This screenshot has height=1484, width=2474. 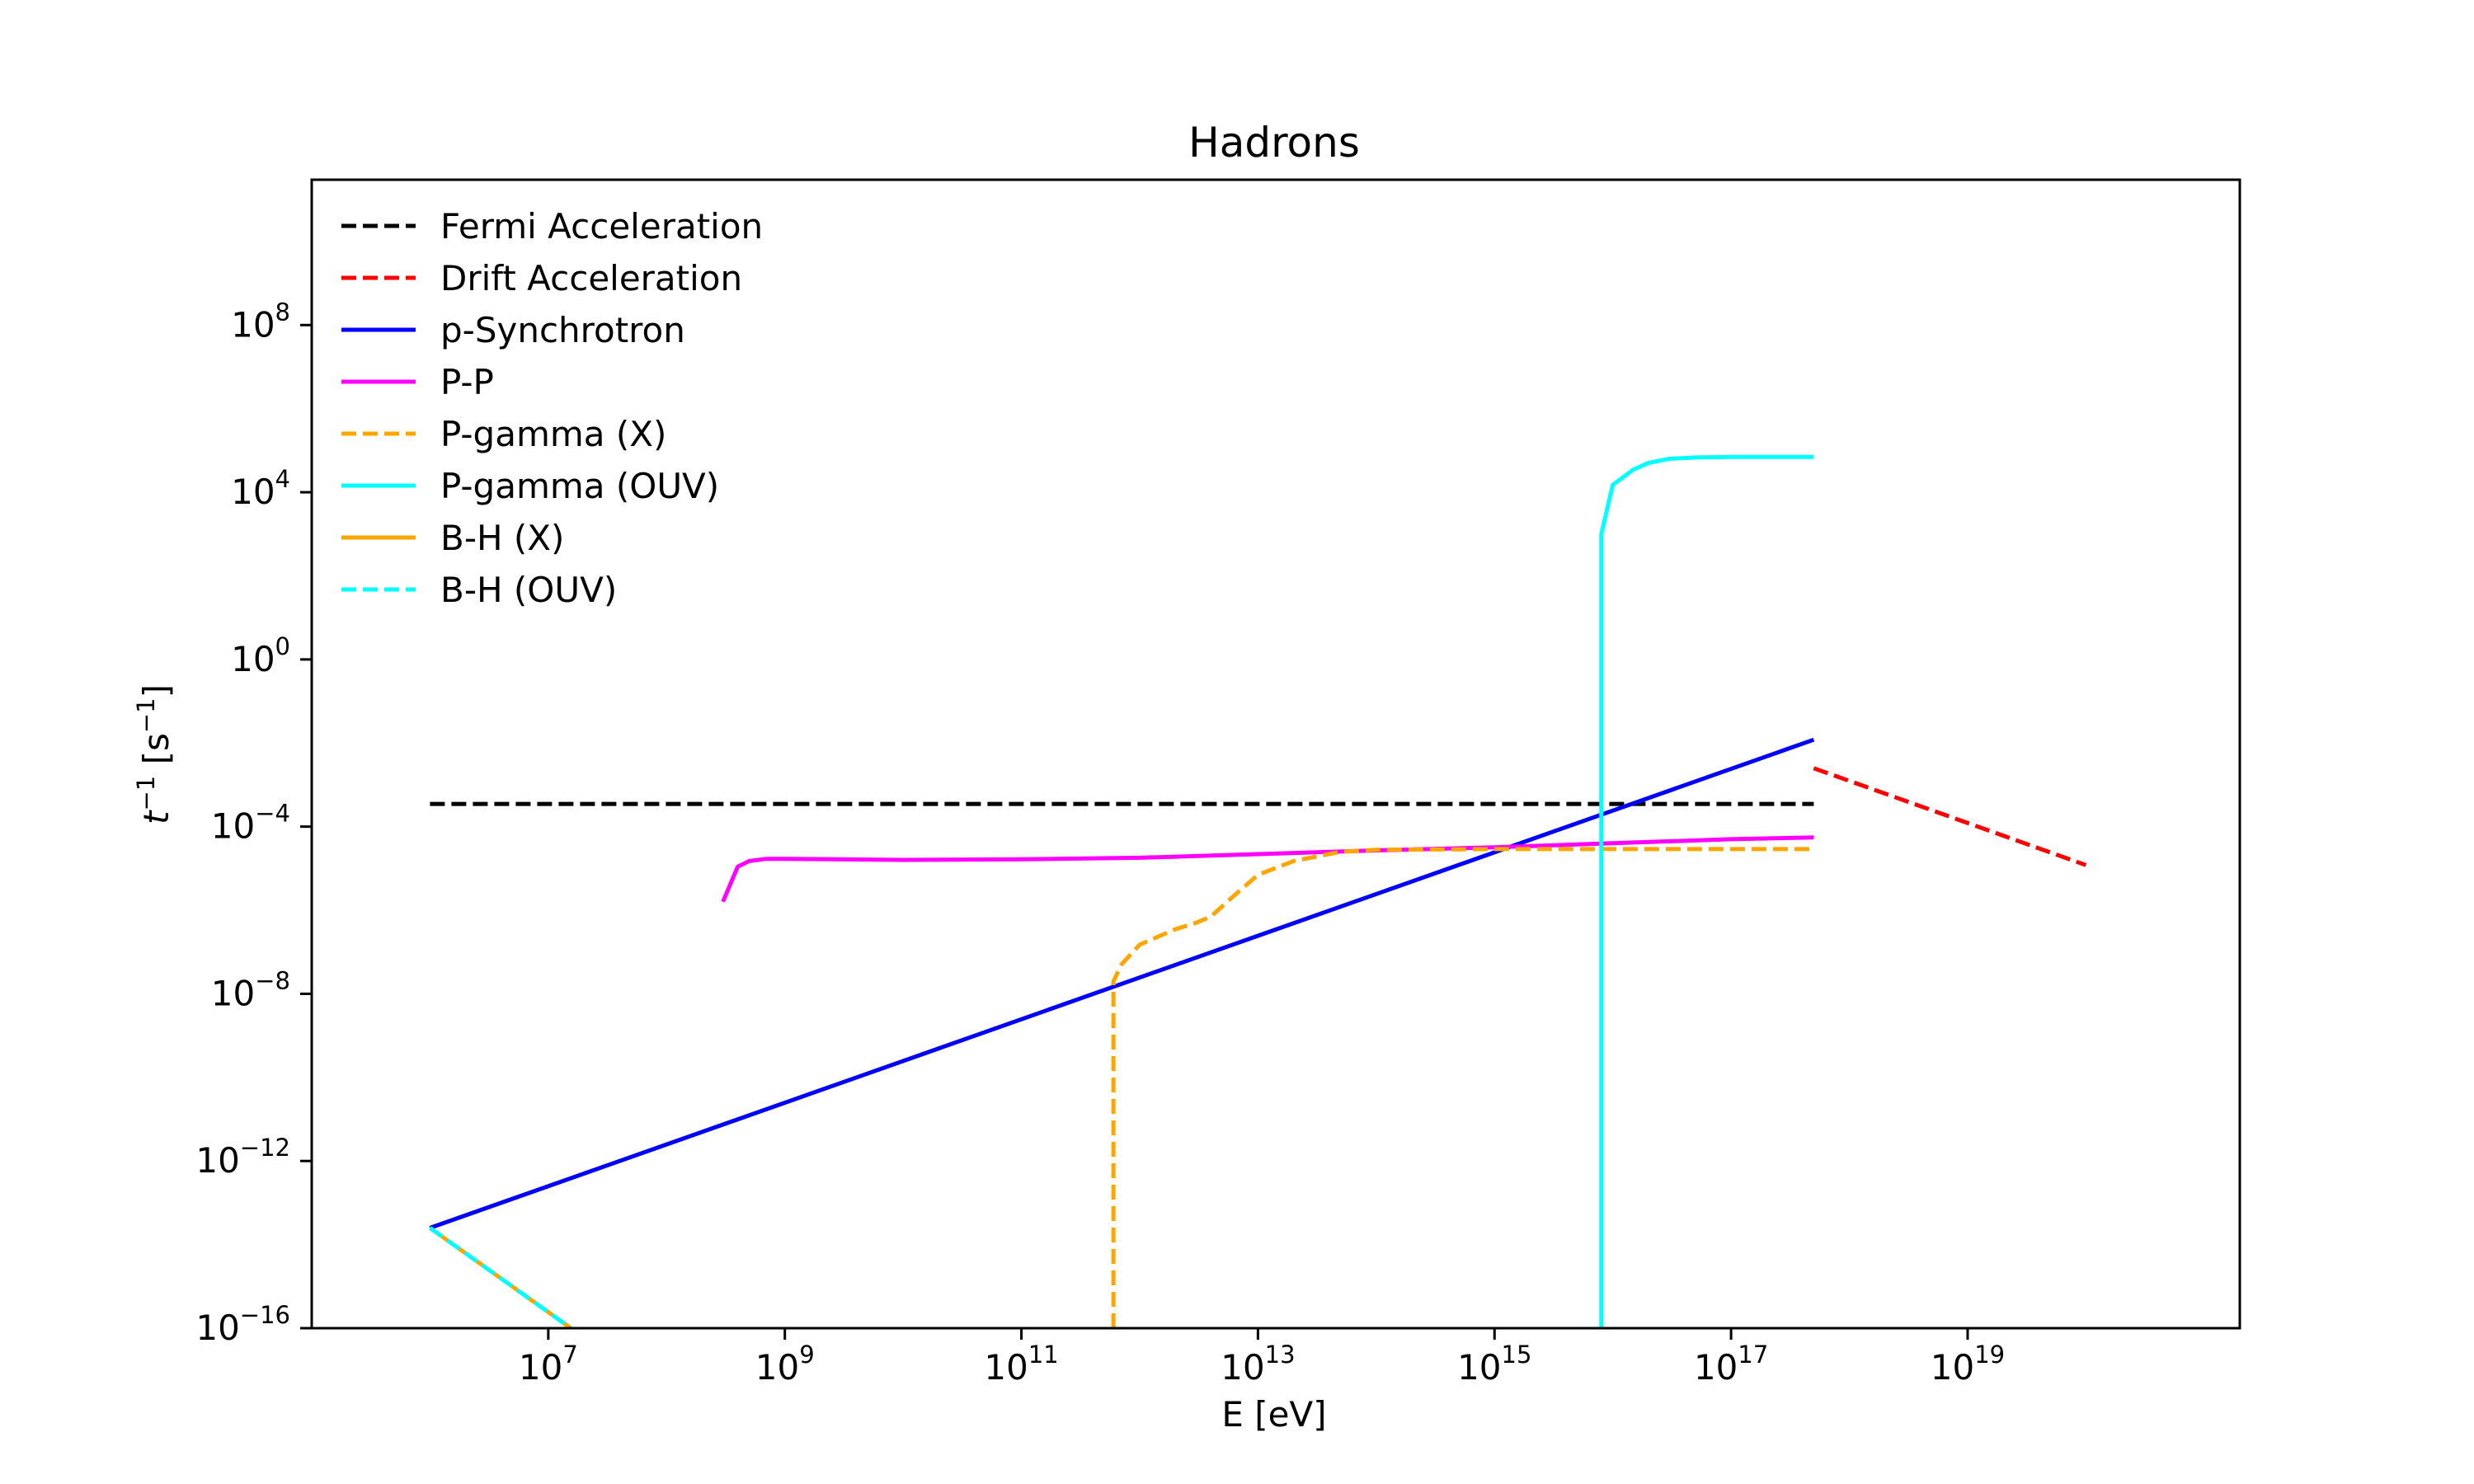 What do you see at coordinates (579, 486) in the screenshot?
I see `legend-label: P-gamma (OUV)` at bounding box center [579, 486].